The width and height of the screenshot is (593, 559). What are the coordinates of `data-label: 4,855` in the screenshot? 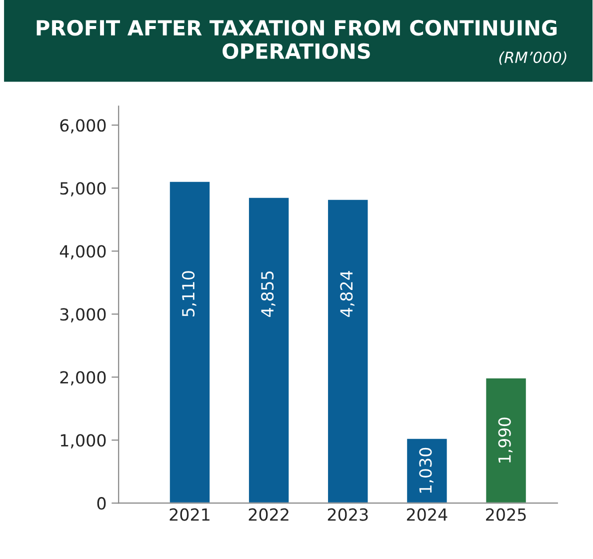 It's located at (268, 294).